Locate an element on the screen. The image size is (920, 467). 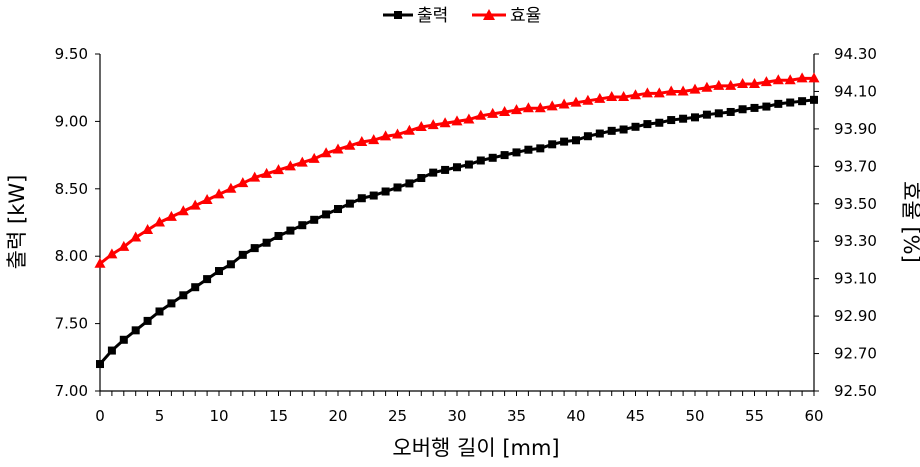
y-right-tick-label: 92.70 is located at coordinates (855, 354).